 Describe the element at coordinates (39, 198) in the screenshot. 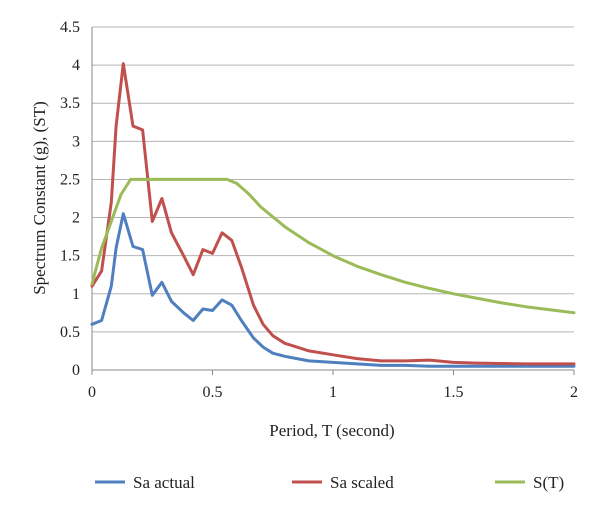

I see `y-axis-title: Spectrum Constant (g), (ST)` at that location.